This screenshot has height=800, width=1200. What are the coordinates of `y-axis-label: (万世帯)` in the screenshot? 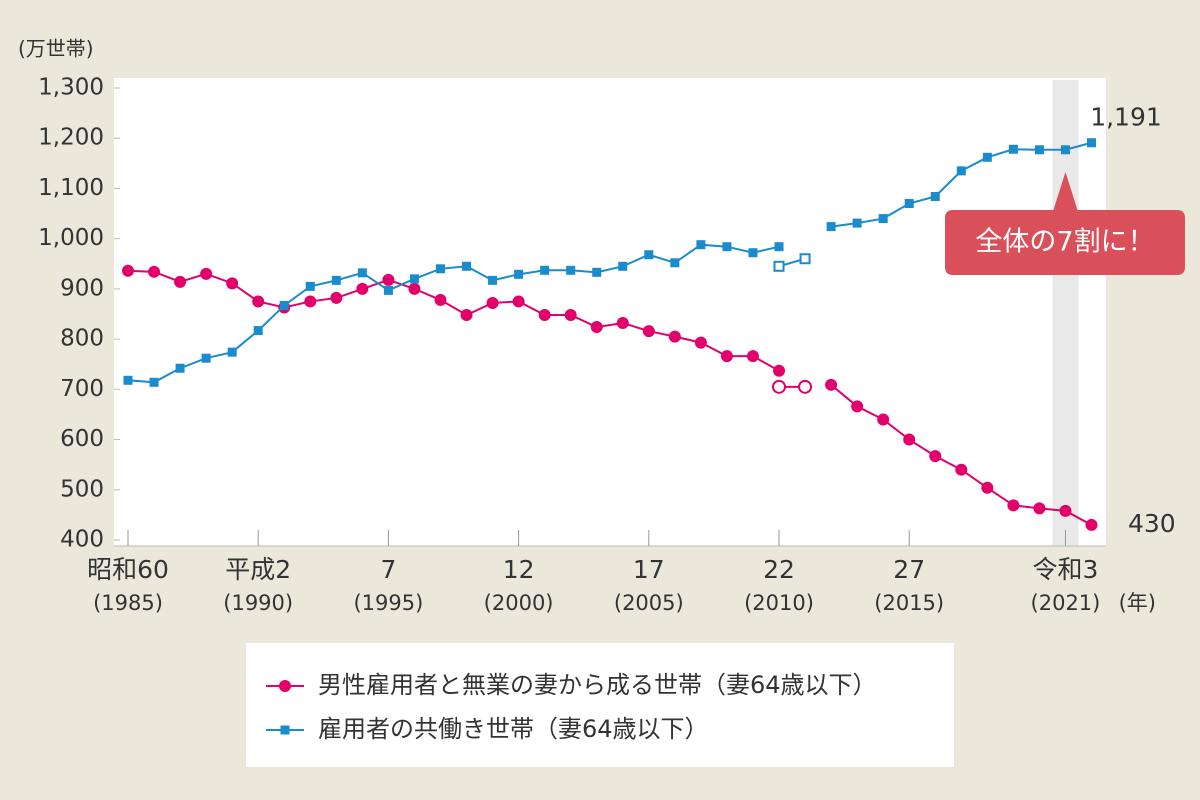 It's located at (56, 49).